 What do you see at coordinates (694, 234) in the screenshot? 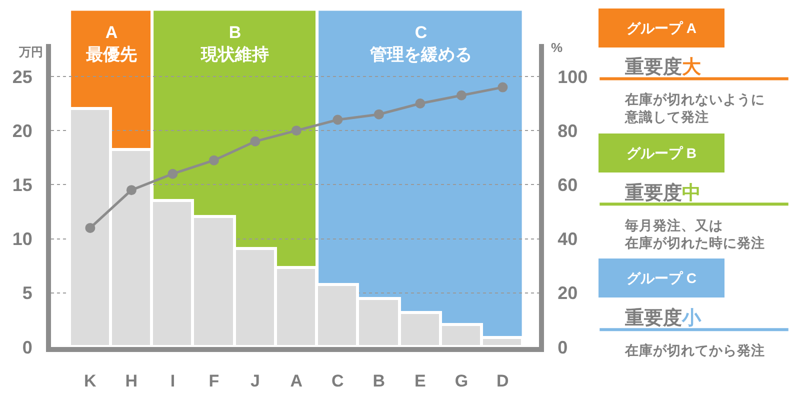
I see `text: 毎月発注、又は在庫が切れた時に発注` at bounding box center [694, 234].